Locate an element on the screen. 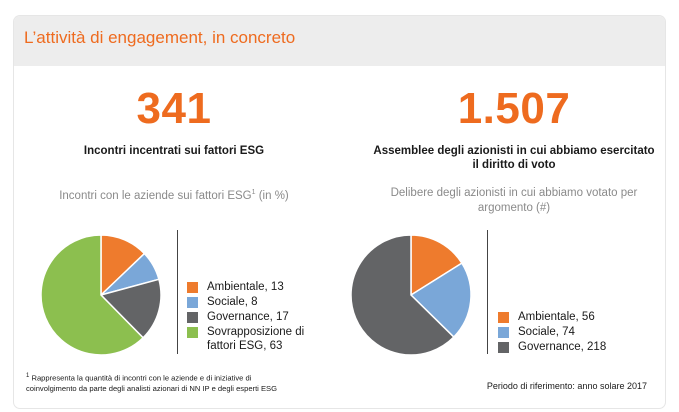 Image resolution: width=679 pixels, height=412 pixels. left-divider is located at coordinates (177, 292).